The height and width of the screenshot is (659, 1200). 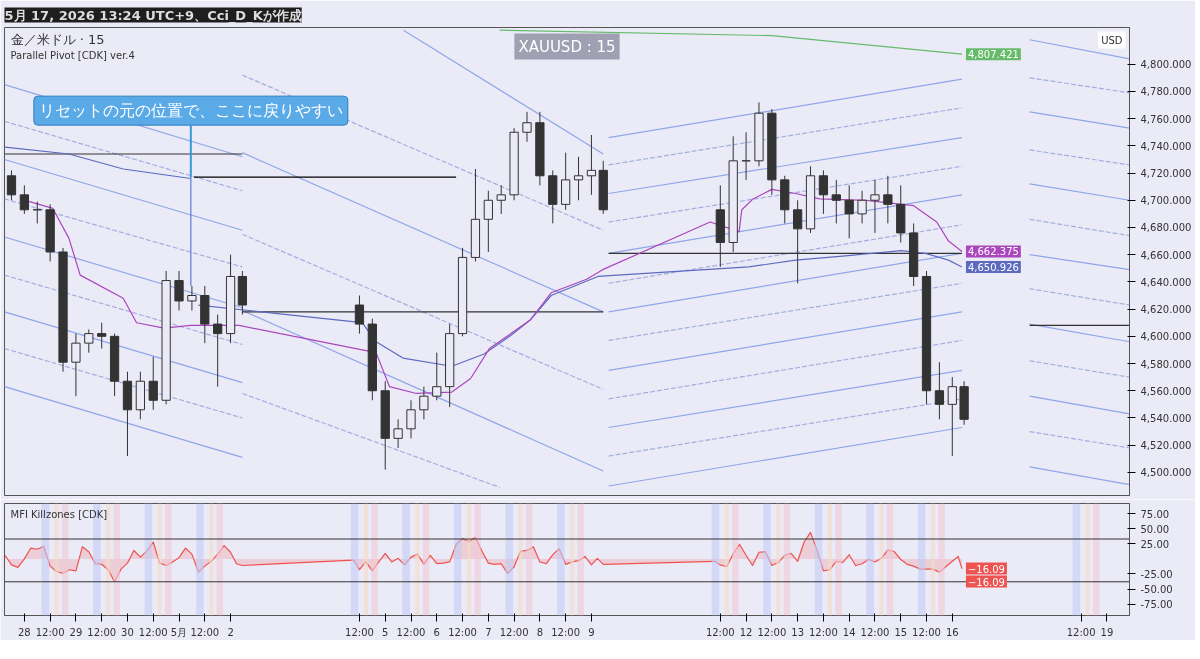 What do you see at coordinates (798, 632) in the screenshot?
I see `x-tick-label: 13` at bounding box center [798, 632].